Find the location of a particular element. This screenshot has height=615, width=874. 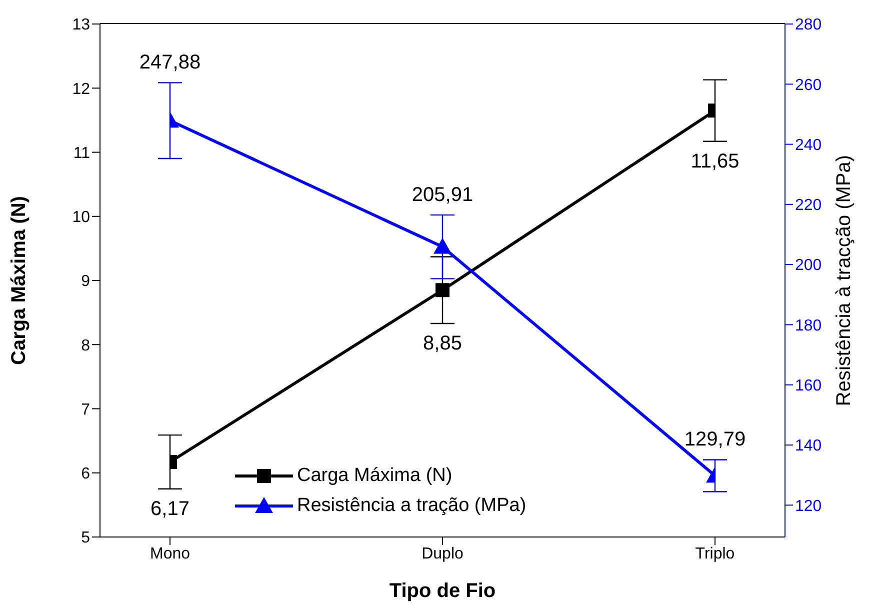

x-tick-label: Triplo is located at coordinates (715, 553).